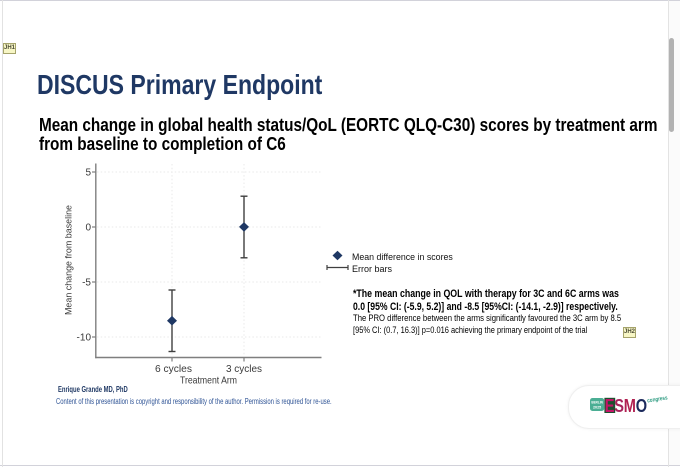  What do you see at coordinates (69, 260) in the screenshot?
I see `svg-text: Mean change from baseline` at bounding box center [69, 260].